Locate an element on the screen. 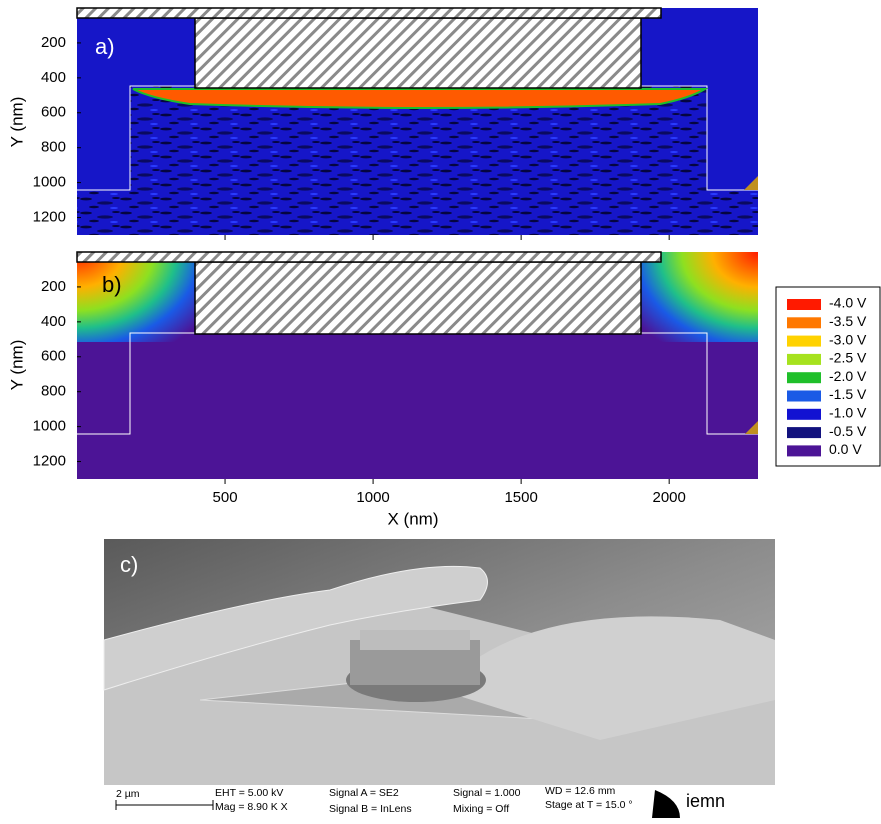 The image size is (881, 824). legend-label: -1.0 V is located at coordinates (848, 413).